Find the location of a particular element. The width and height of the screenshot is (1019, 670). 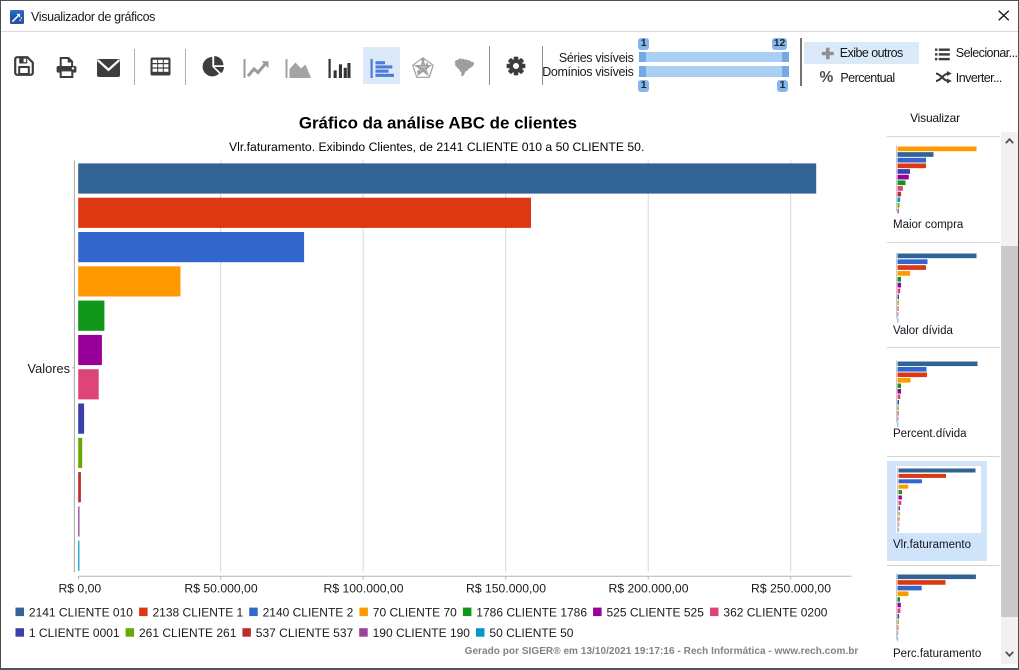

svg-text: 2138 CLIENTE 1 is located at coordinates (198, 613).